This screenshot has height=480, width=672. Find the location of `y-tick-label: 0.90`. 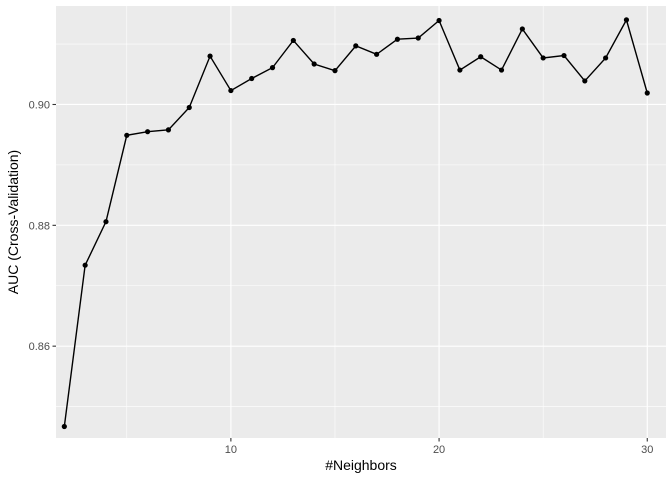

y-tick-label: 0.90 is located at coordinates (39, 105).